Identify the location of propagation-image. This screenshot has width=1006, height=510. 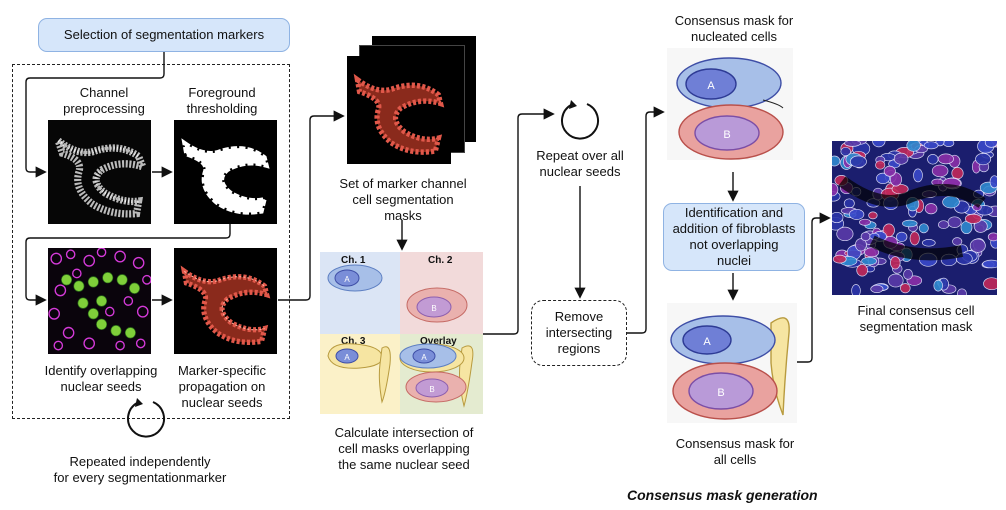
(225, 301).